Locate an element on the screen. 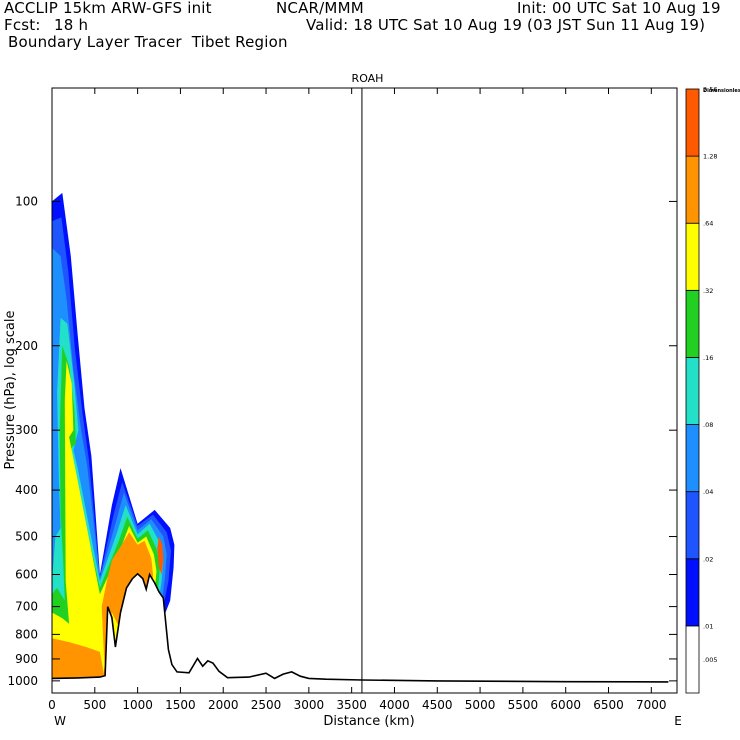 The height and width of the screenshot is (740, 740). x-tick-label: 5500 is located at coordinates (523, 705).